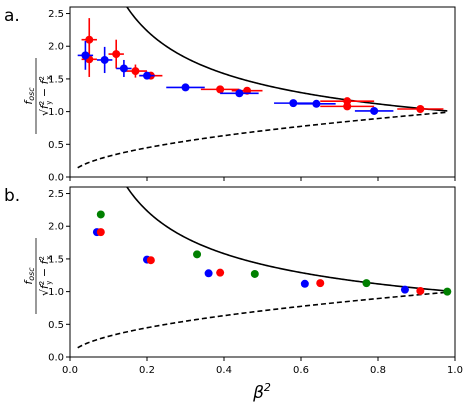 Image resolution: width=468 pixels, height=409 pixels. Describe the element at coordinates (147, 370) in the screenshot. I see `x-tick-label: 0.2` at that location.